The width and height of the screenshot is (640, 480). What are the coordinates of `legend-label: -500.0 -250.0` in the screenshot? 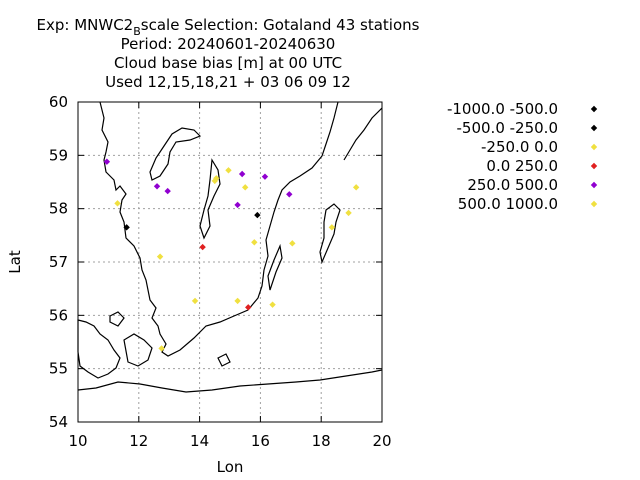 It's located at (507, 128).